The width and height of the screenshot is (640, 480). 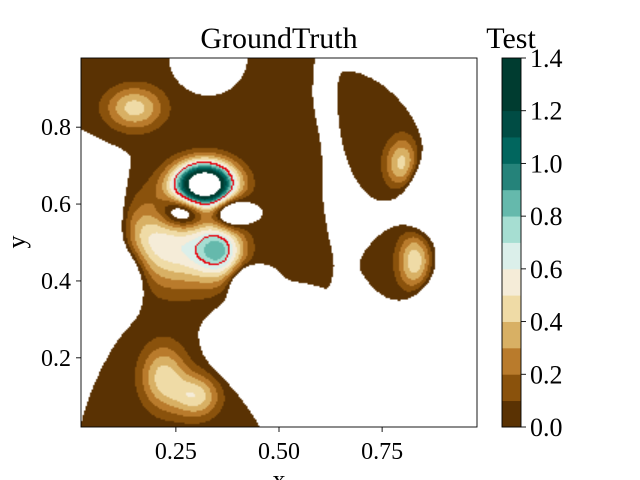 I want to click on colorbar-tick-label: 0.0, so click(x=546, y=427).